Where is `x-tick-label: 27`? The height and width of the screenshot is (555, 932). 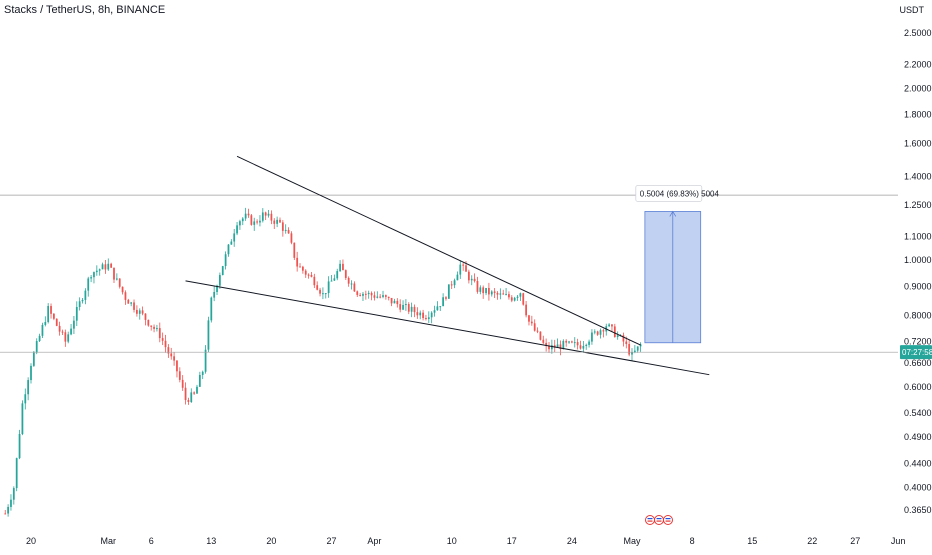
x-tick-label: 27 is located at coordinates (855, 541).